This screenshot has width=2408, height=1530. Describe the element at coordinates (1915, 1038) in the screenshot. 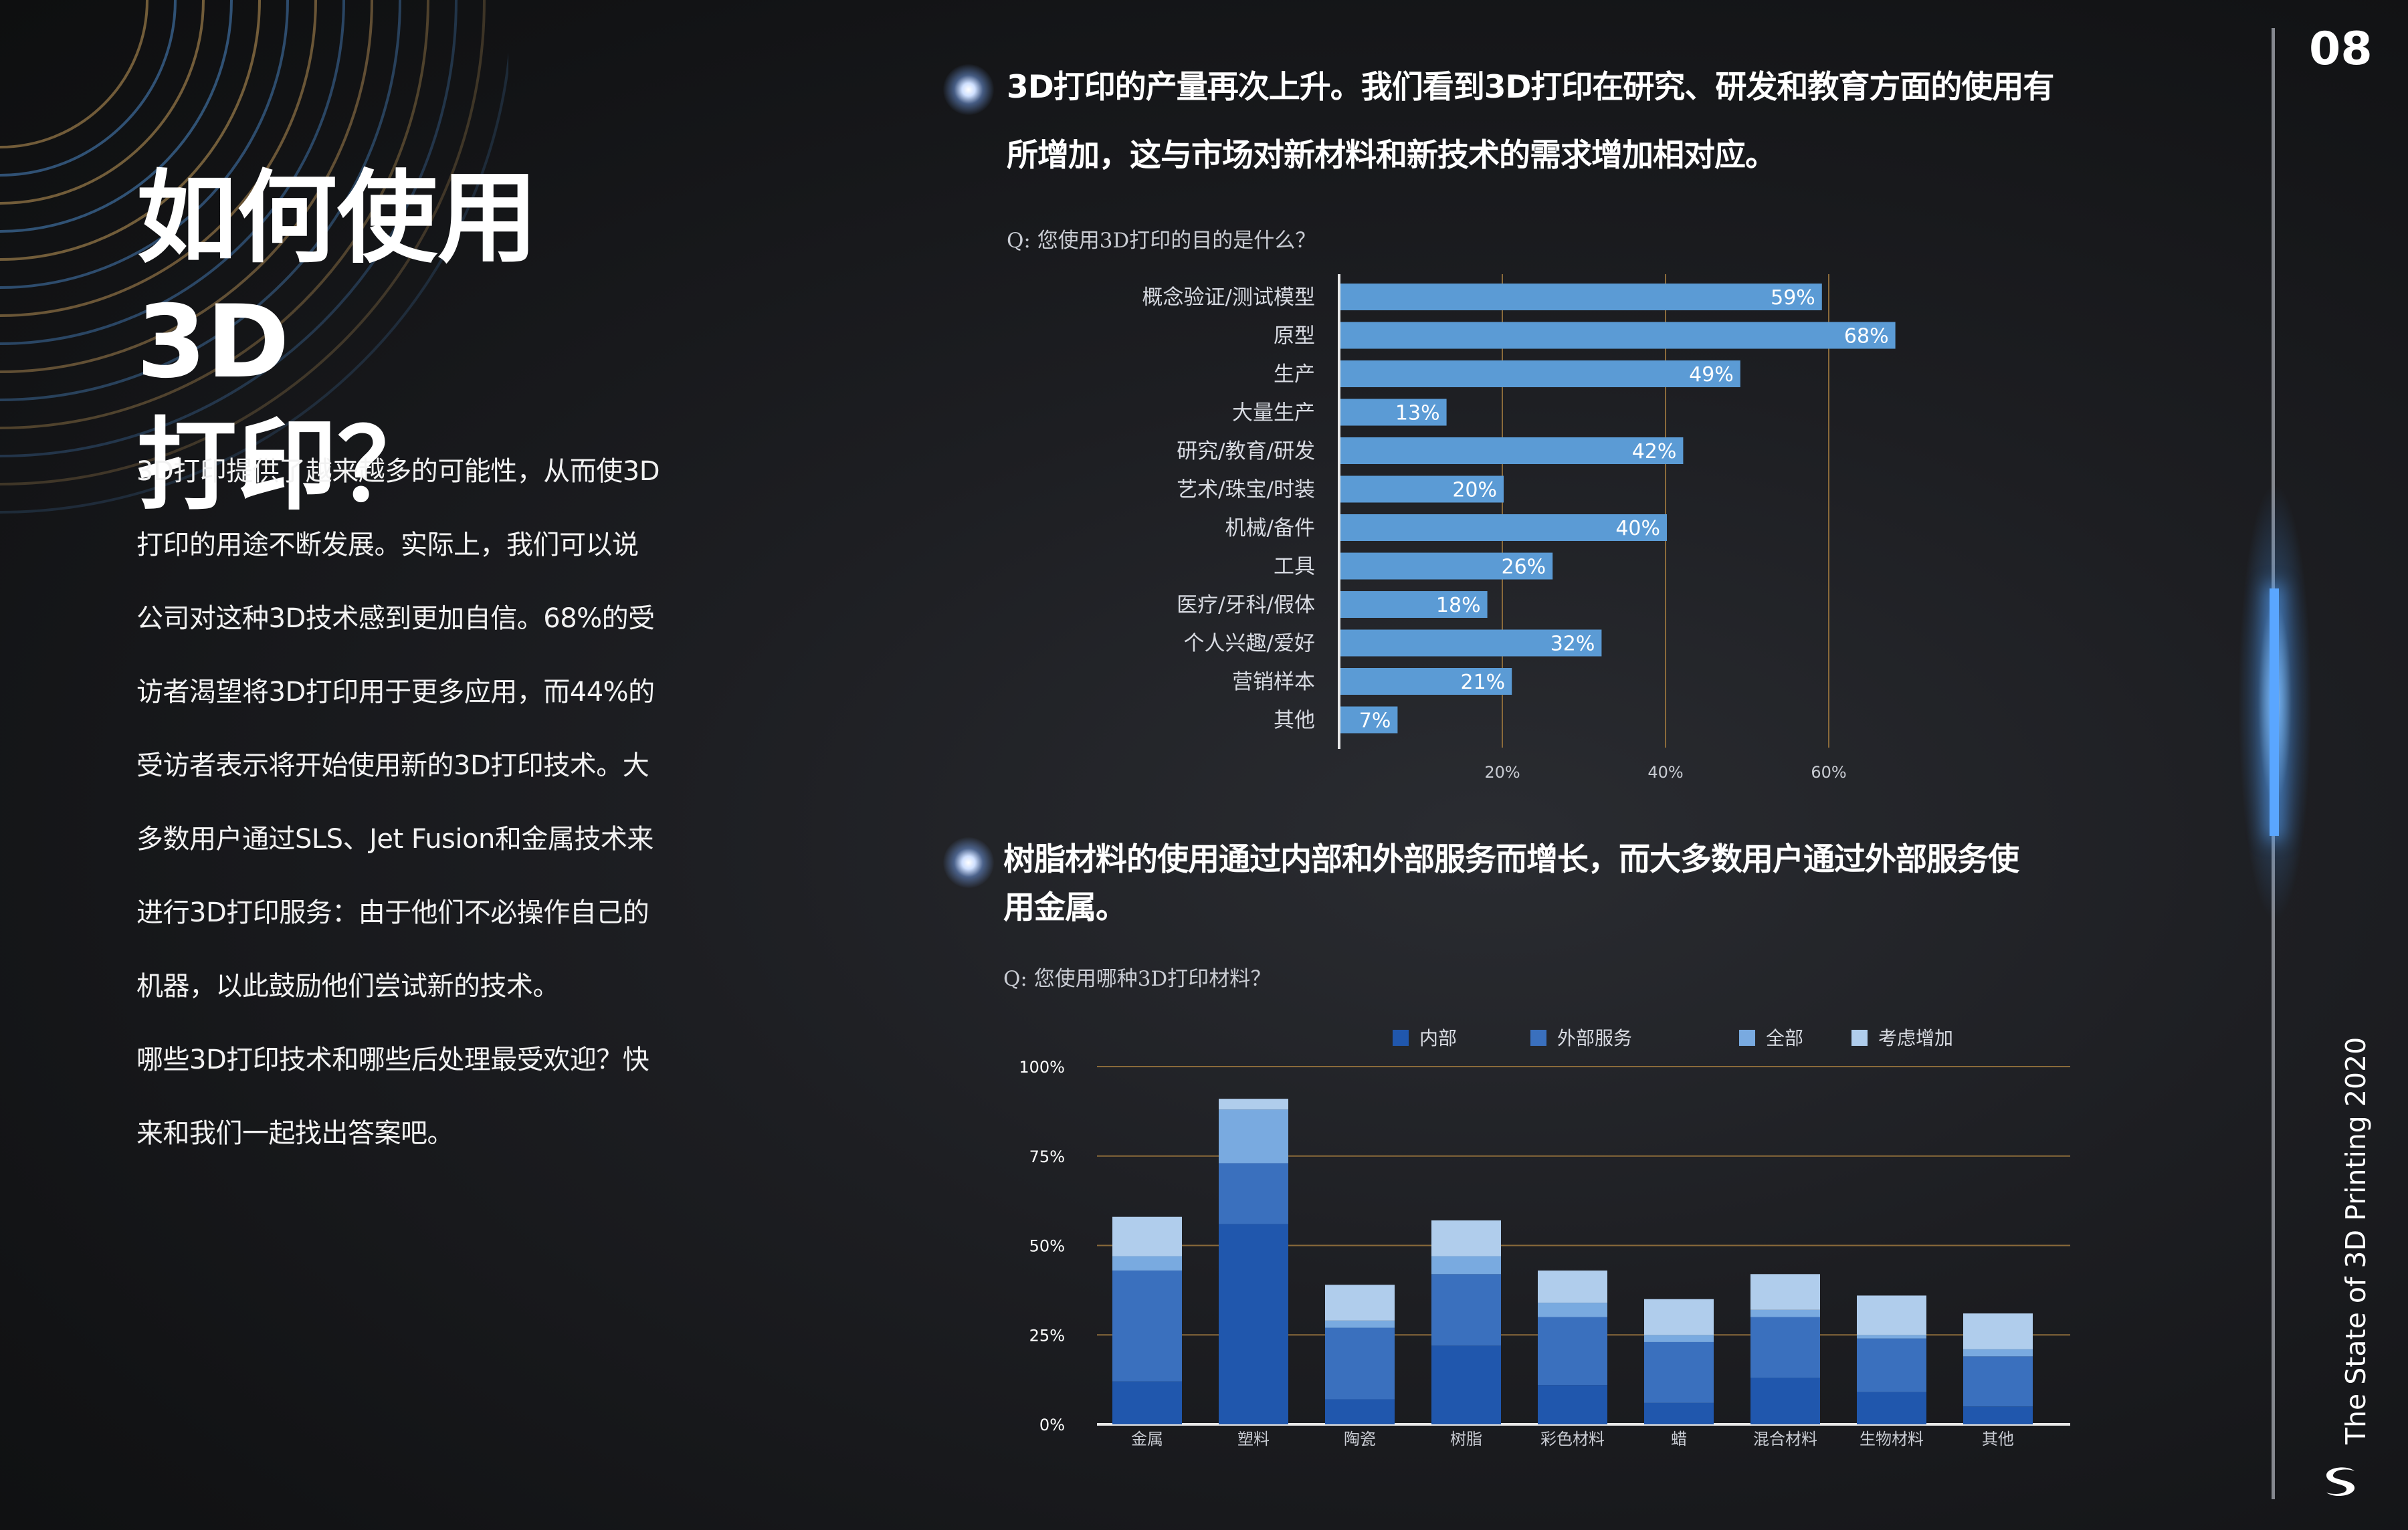

I see `legend-label: 考虑增加` at that location.